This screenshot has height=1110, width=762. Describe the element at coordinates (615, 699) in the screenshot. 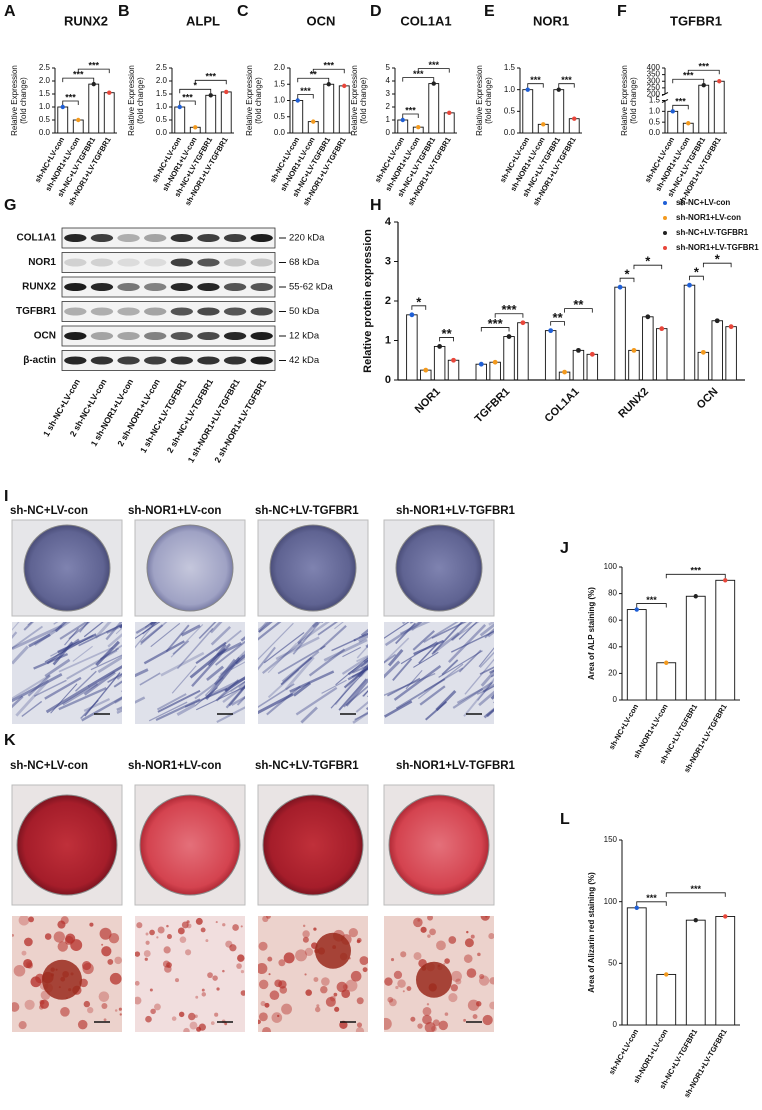

I see `y-tick-label: 0` at that location.